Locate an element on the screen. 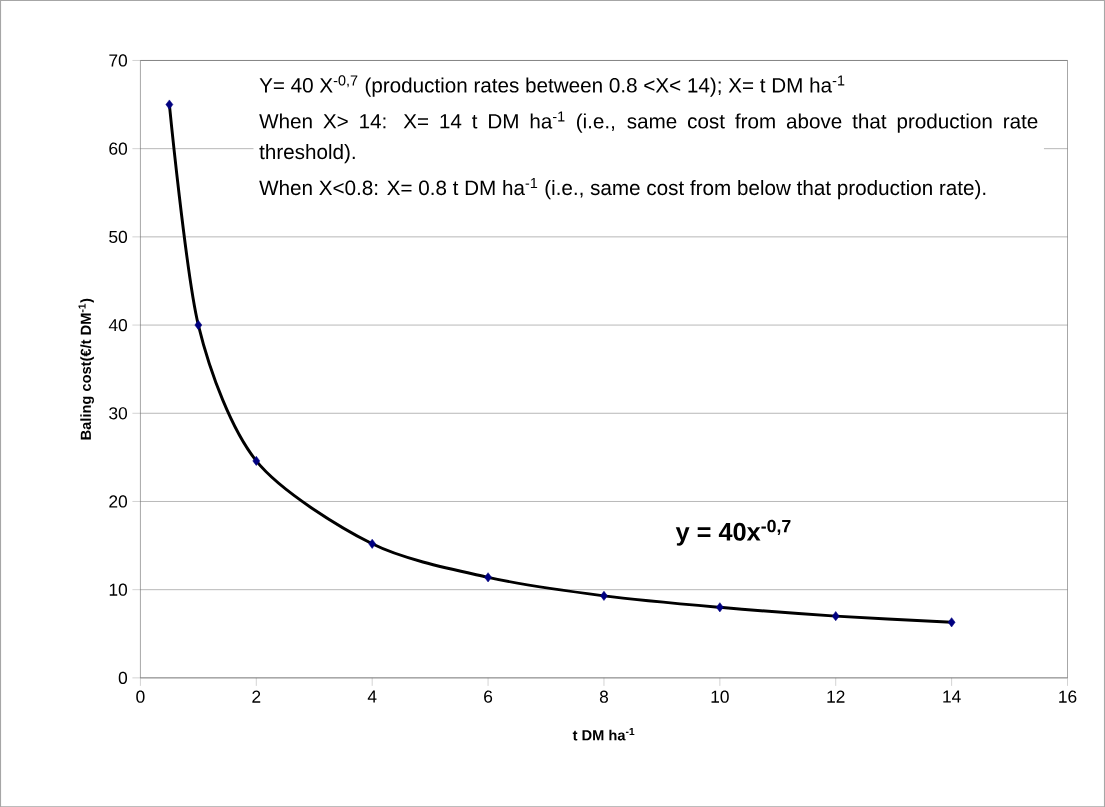 This screenshot has height=807, width=1105. annotation: Y= 40 X$^{-0,7}$ (production rates between 0.8 <X< 14); X= t DM ha$^{-1}$ is located at coordinates (552, 86).